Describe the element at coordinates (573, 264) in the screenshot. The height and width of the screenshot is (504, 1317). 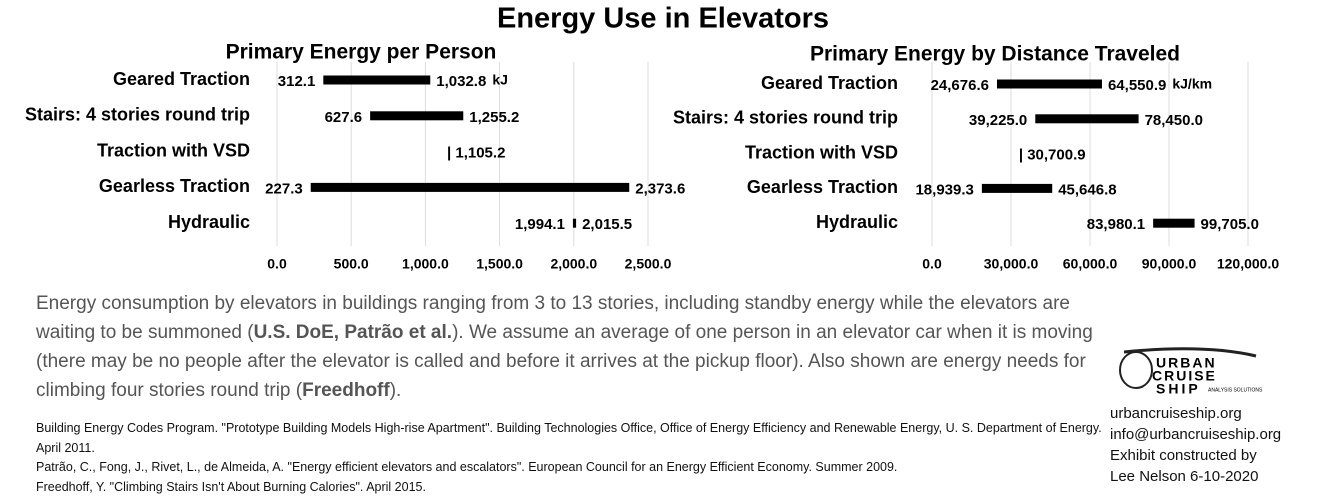
I see `x-tick-label: 2,000.0` at that location.